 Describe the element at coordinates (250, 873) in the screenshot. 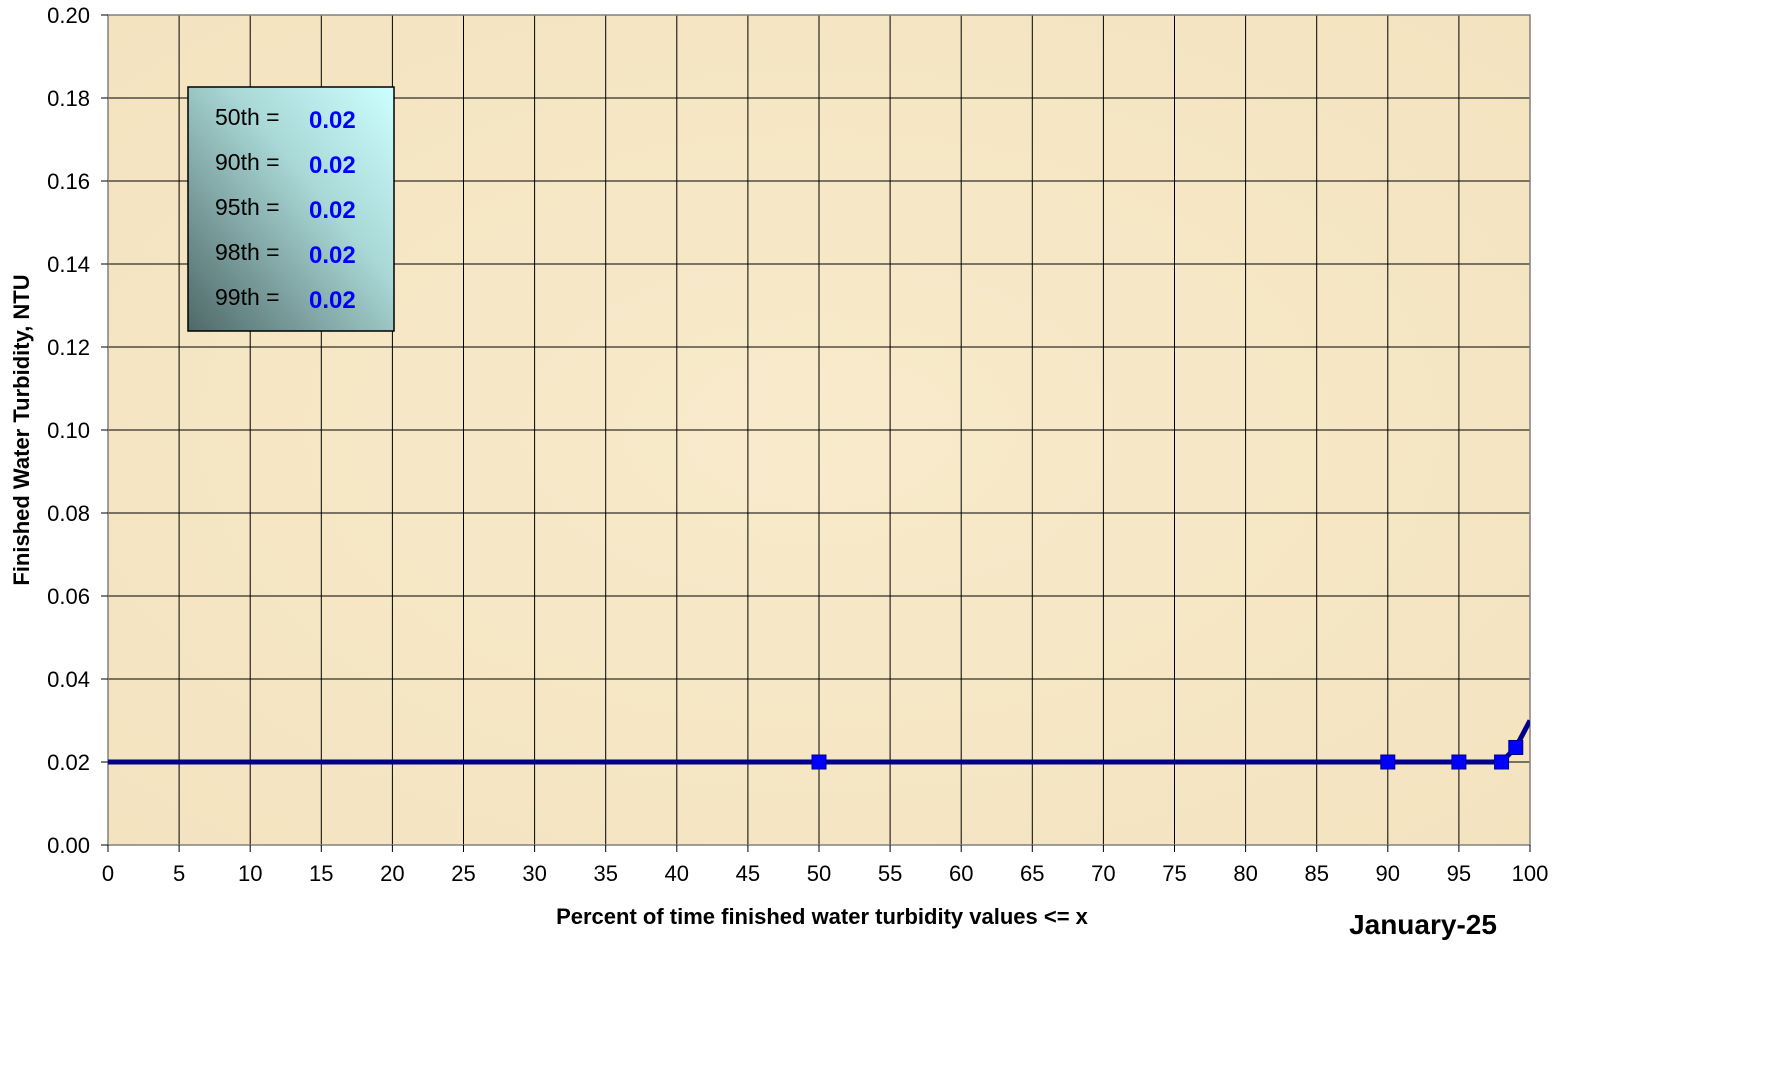

I see `x-tick-label: 10` at that location.